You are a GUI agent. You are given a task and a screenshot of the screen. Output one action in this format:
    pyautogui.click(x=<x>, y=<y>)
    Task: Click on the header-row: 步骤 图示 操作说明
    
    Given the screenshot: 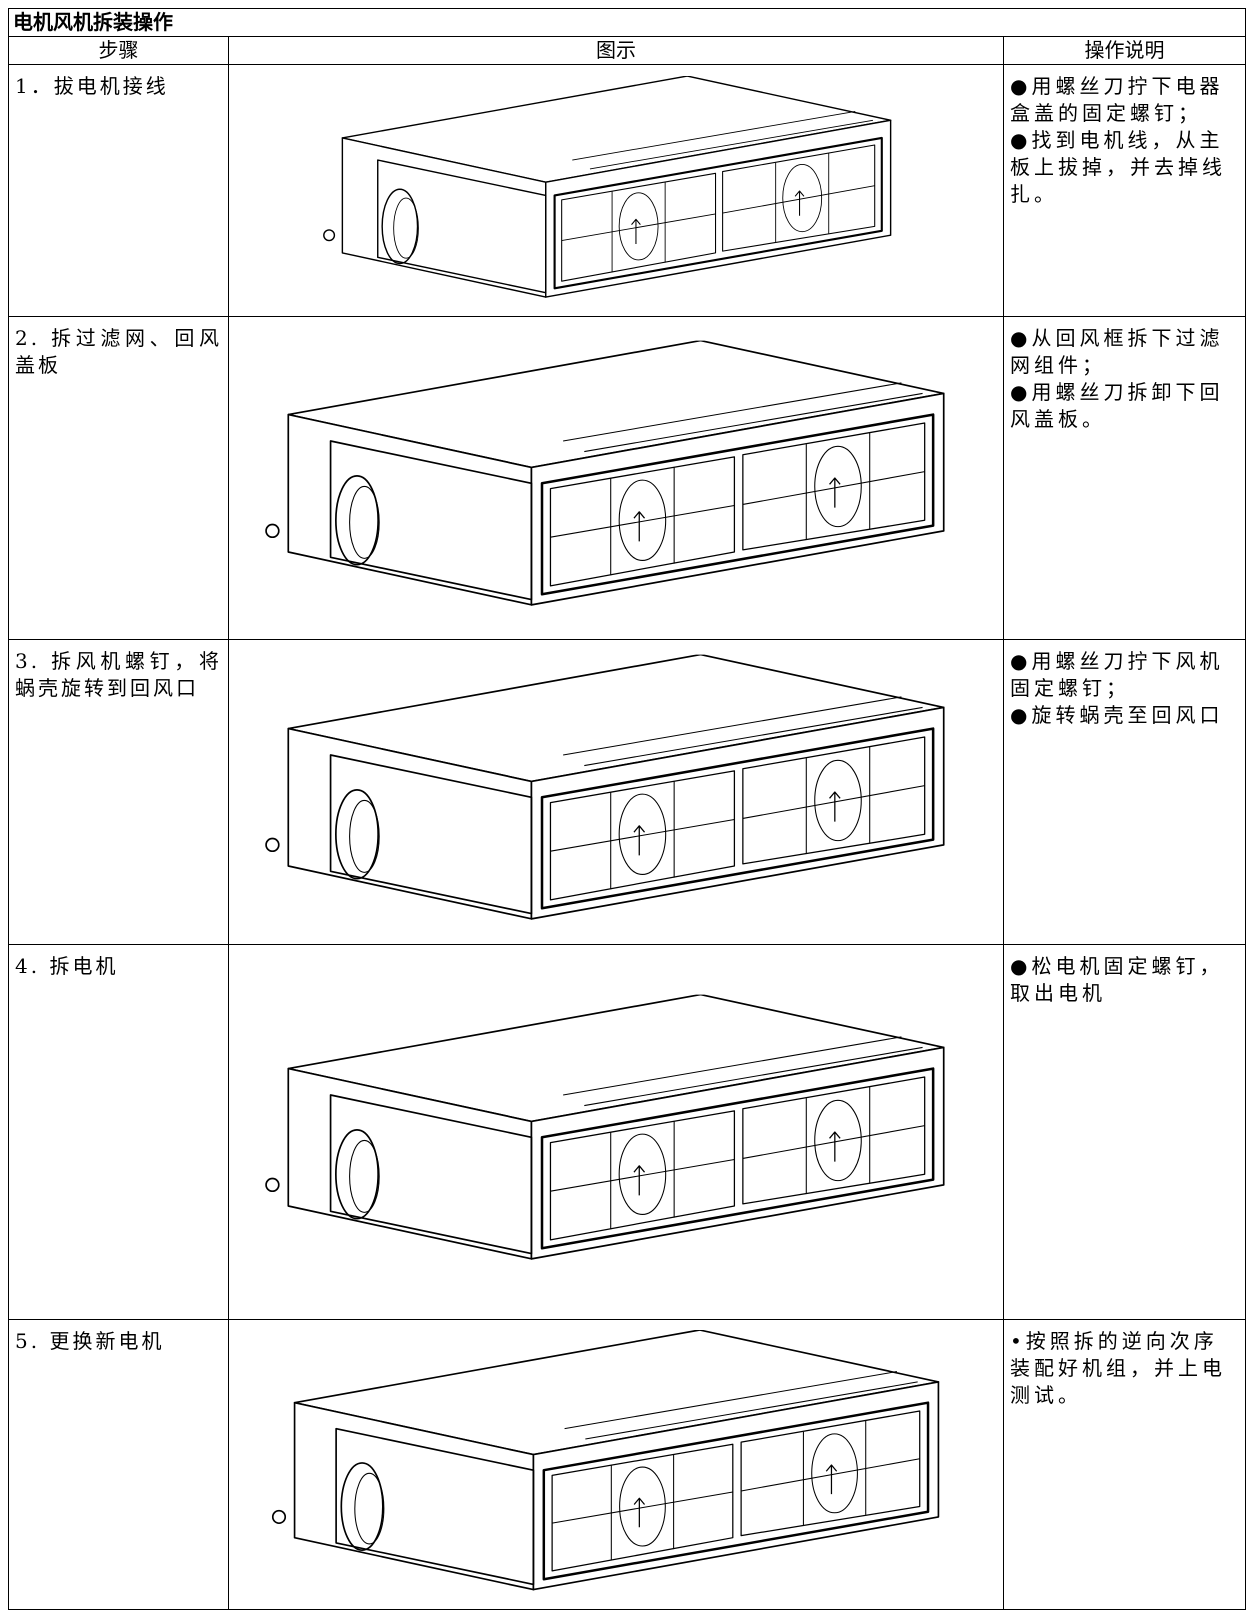 What is the action you would take?
    pyautogui.click(x=627, y=50)
    